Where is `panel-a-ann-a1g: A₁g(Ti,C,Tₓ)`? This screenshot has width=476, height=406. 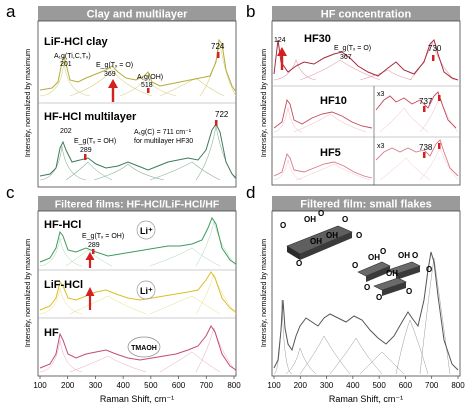 panel-a-ann-a1g: A₁g(Ti,C,Tₓ) is located at coordinates (72, 56).